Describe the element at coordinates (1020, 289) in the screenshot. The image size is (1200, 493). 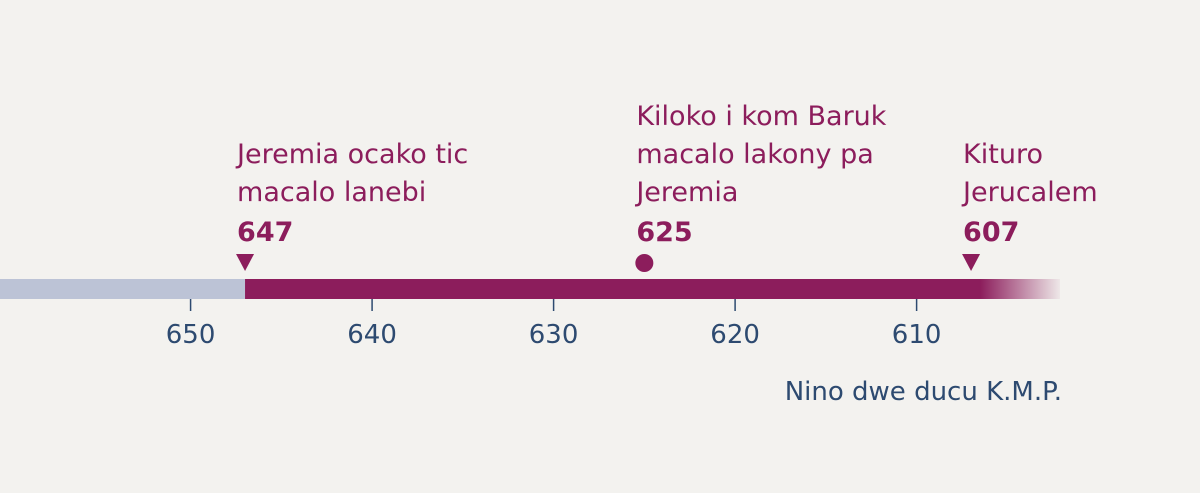
I see `timeline-bar-fade` at that location.